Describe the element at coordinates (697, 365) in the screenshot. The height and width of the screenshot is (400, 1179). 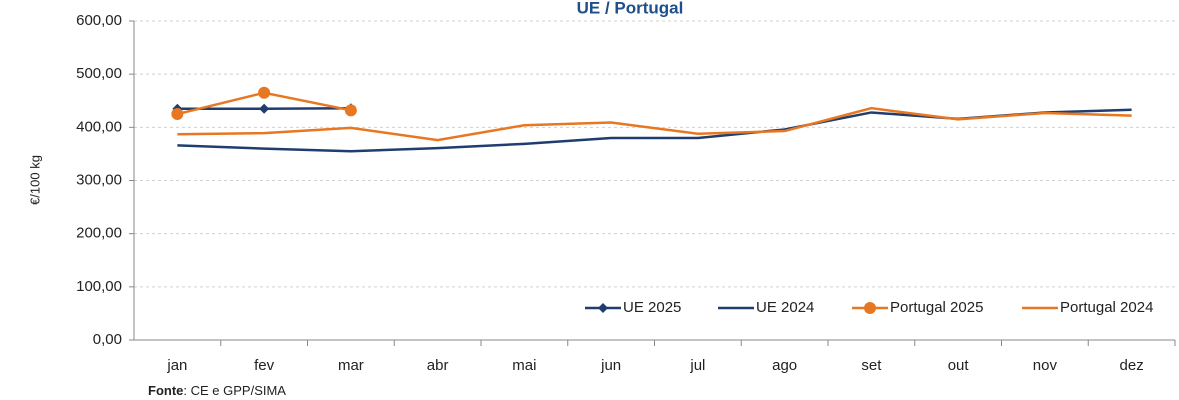
I see `x-tick-label: jul` at that location.